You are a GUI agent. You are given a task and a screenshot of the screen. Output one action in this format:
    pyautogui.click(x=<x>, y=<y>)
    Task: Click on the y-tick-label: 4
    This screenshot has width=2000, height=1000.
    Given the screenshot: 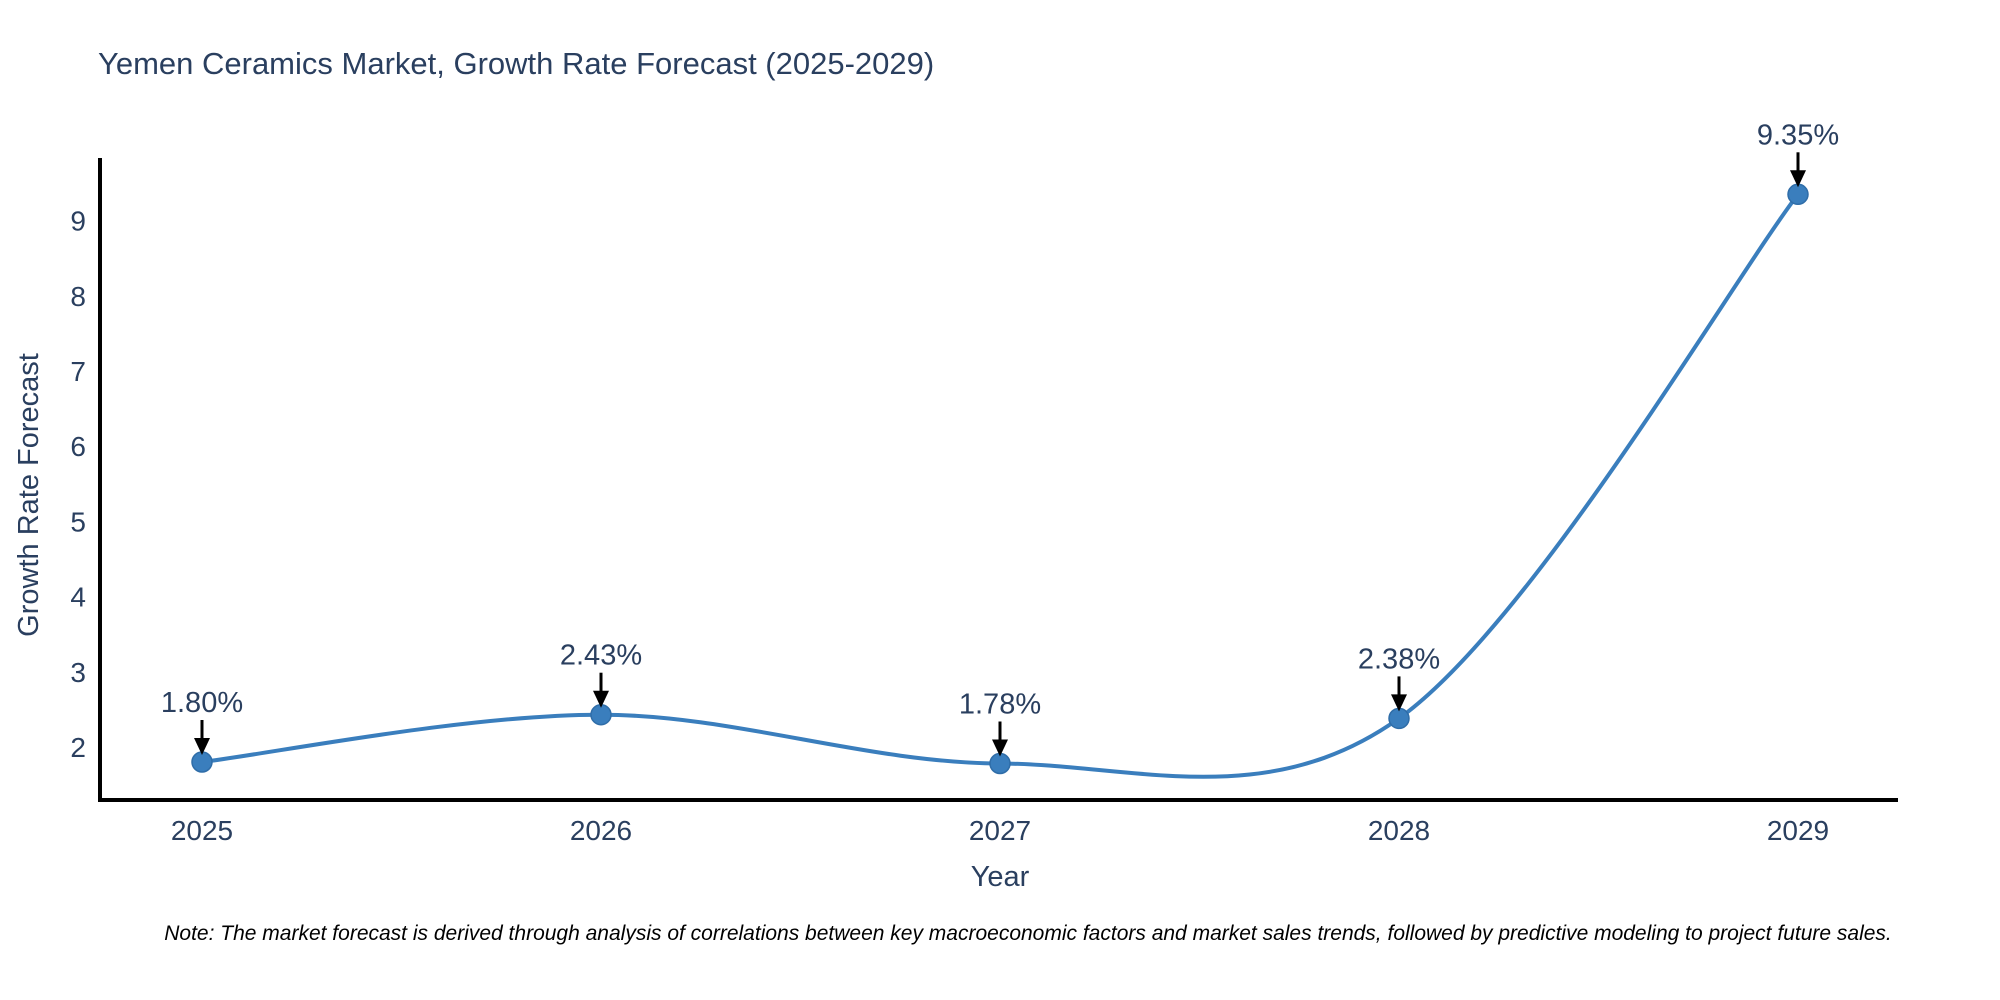 What is the action you would take?
    pyautogui.click(x=78, y=597)
    